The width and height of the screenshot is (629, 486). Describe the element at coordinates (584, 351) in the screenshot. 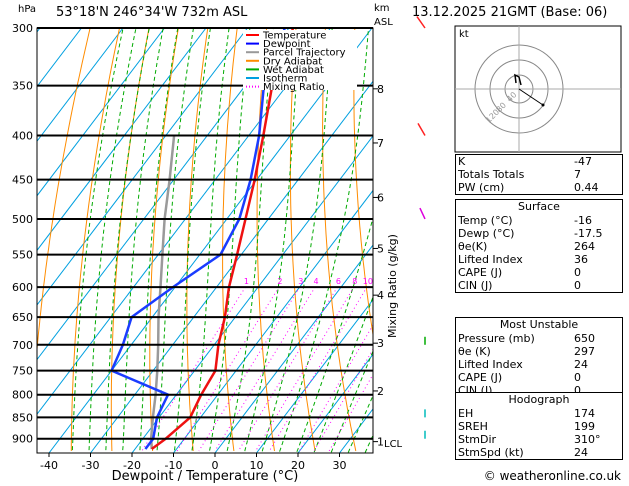

I see `index-value: 297` at that location.